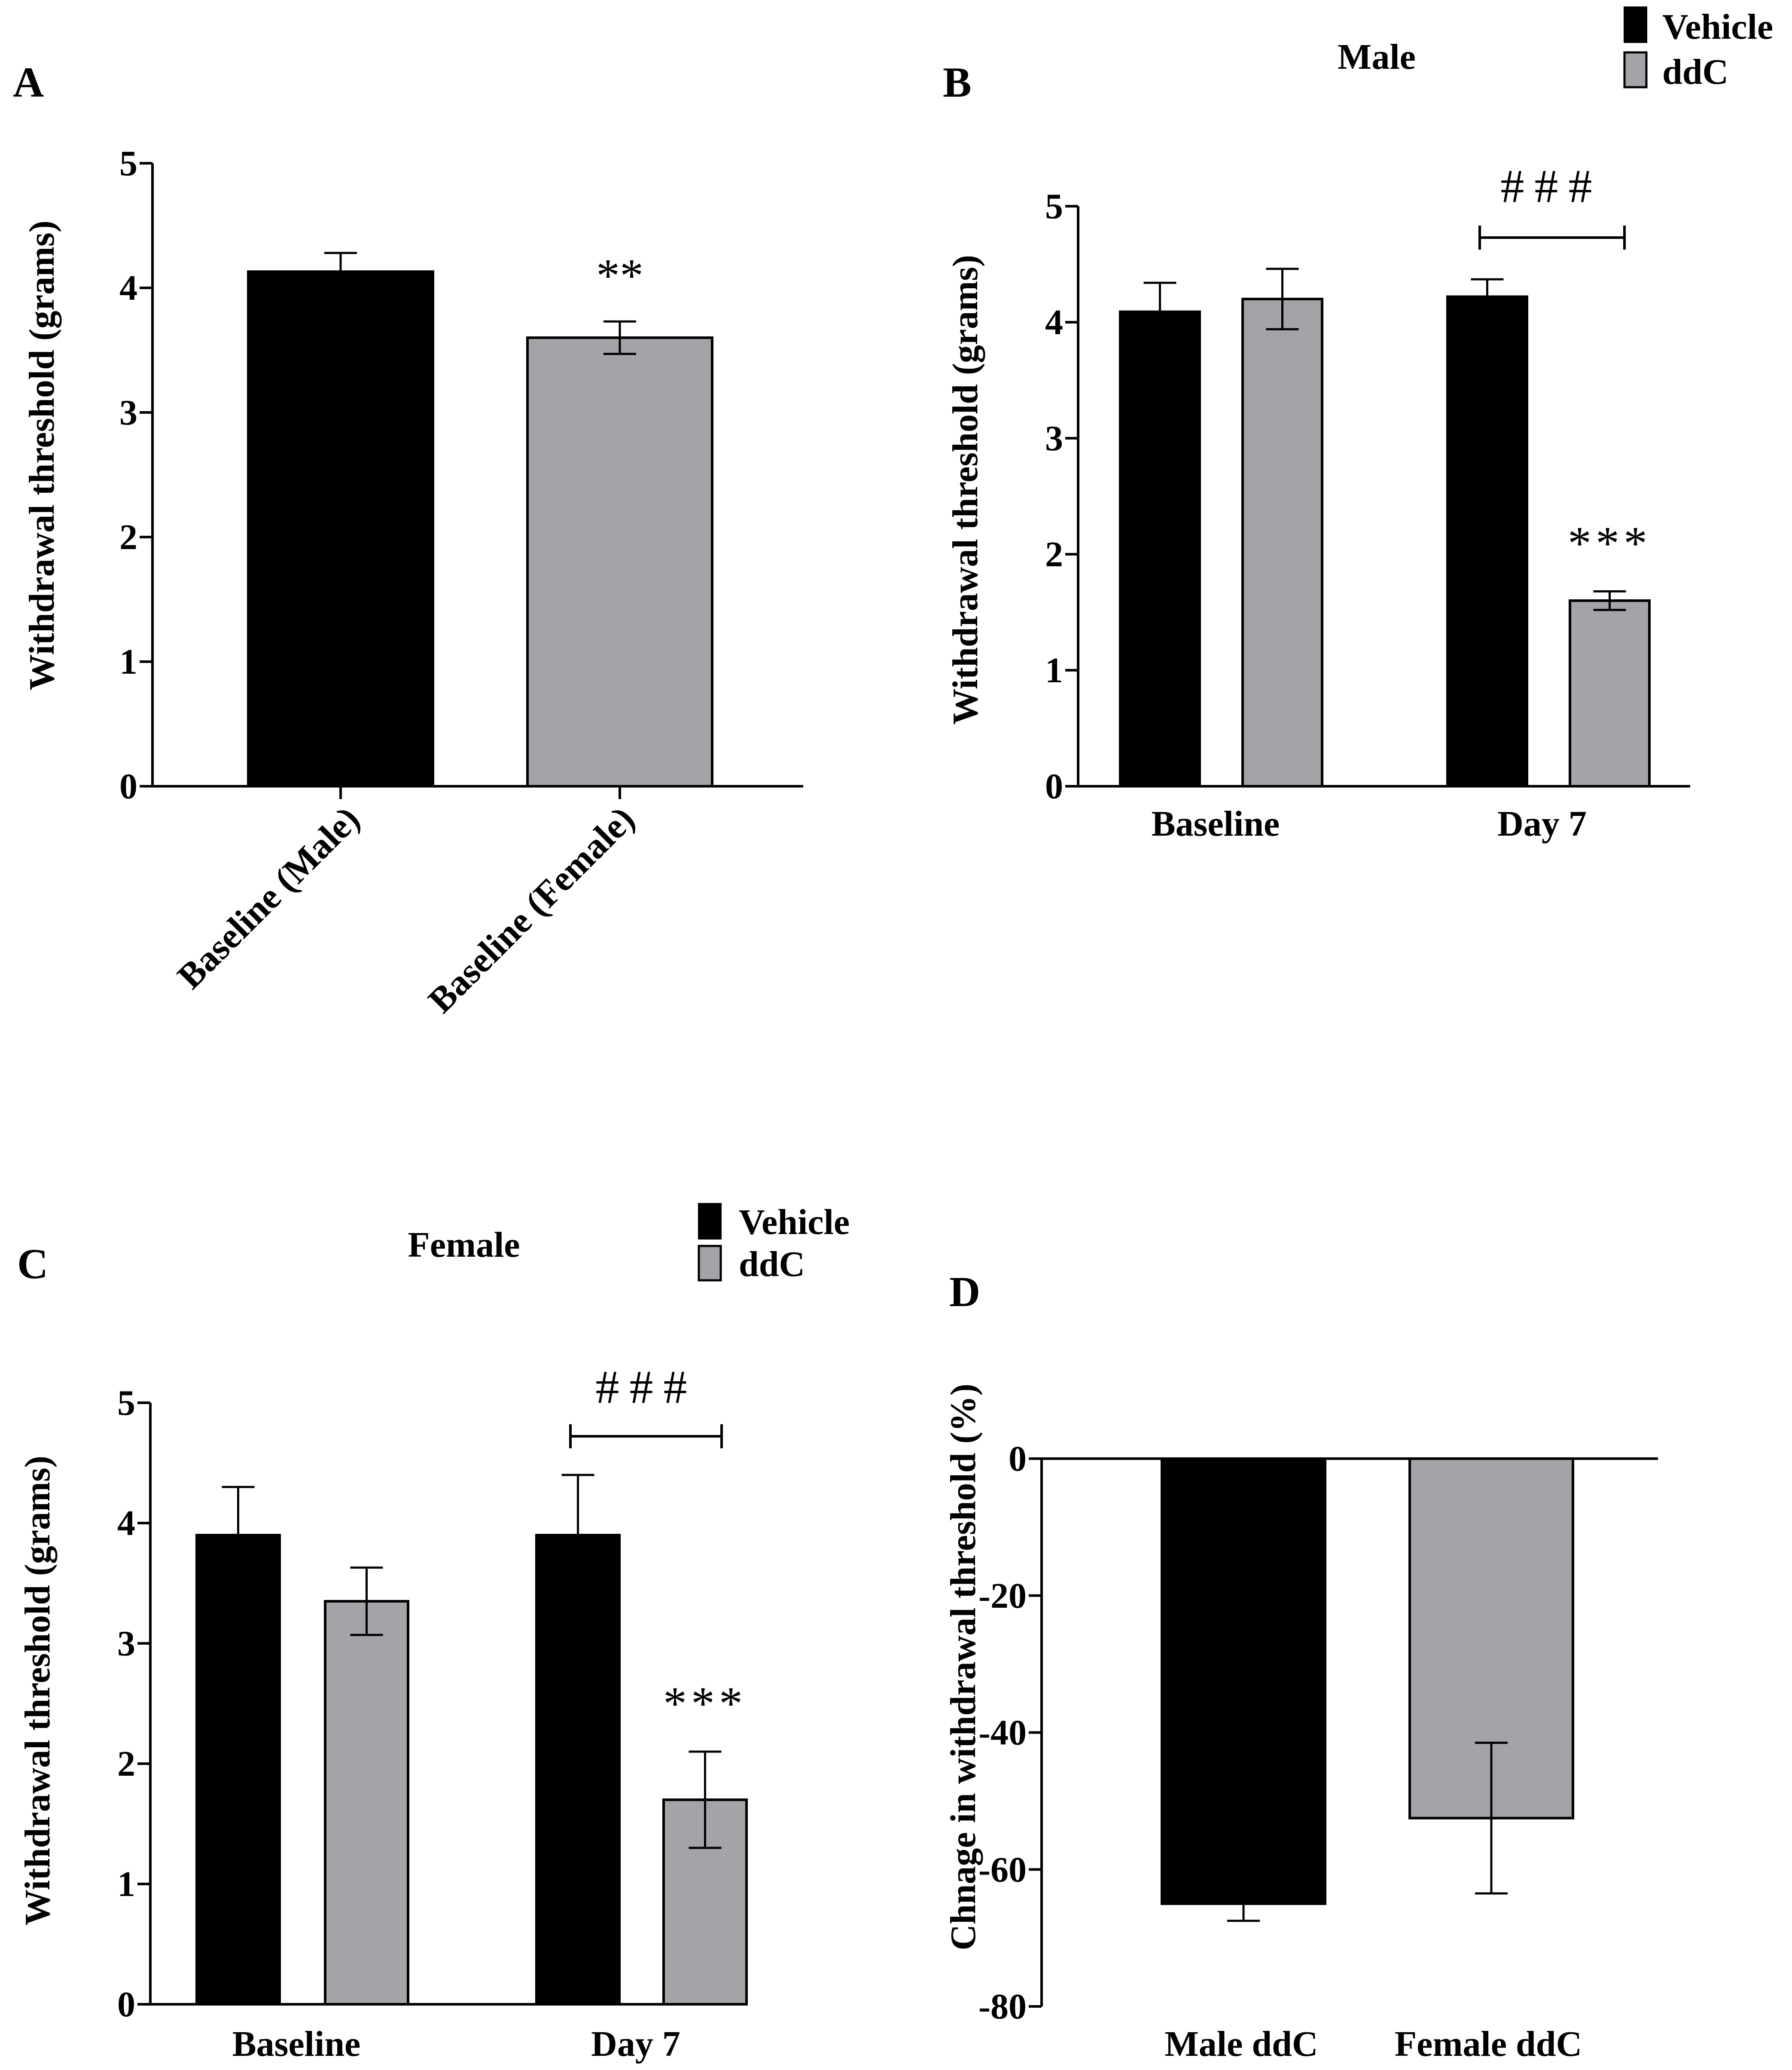  Describe the element at coordinates (1002, 2007) in the screenshot. I see `panel-d-y-tick-label: -80` at that location.